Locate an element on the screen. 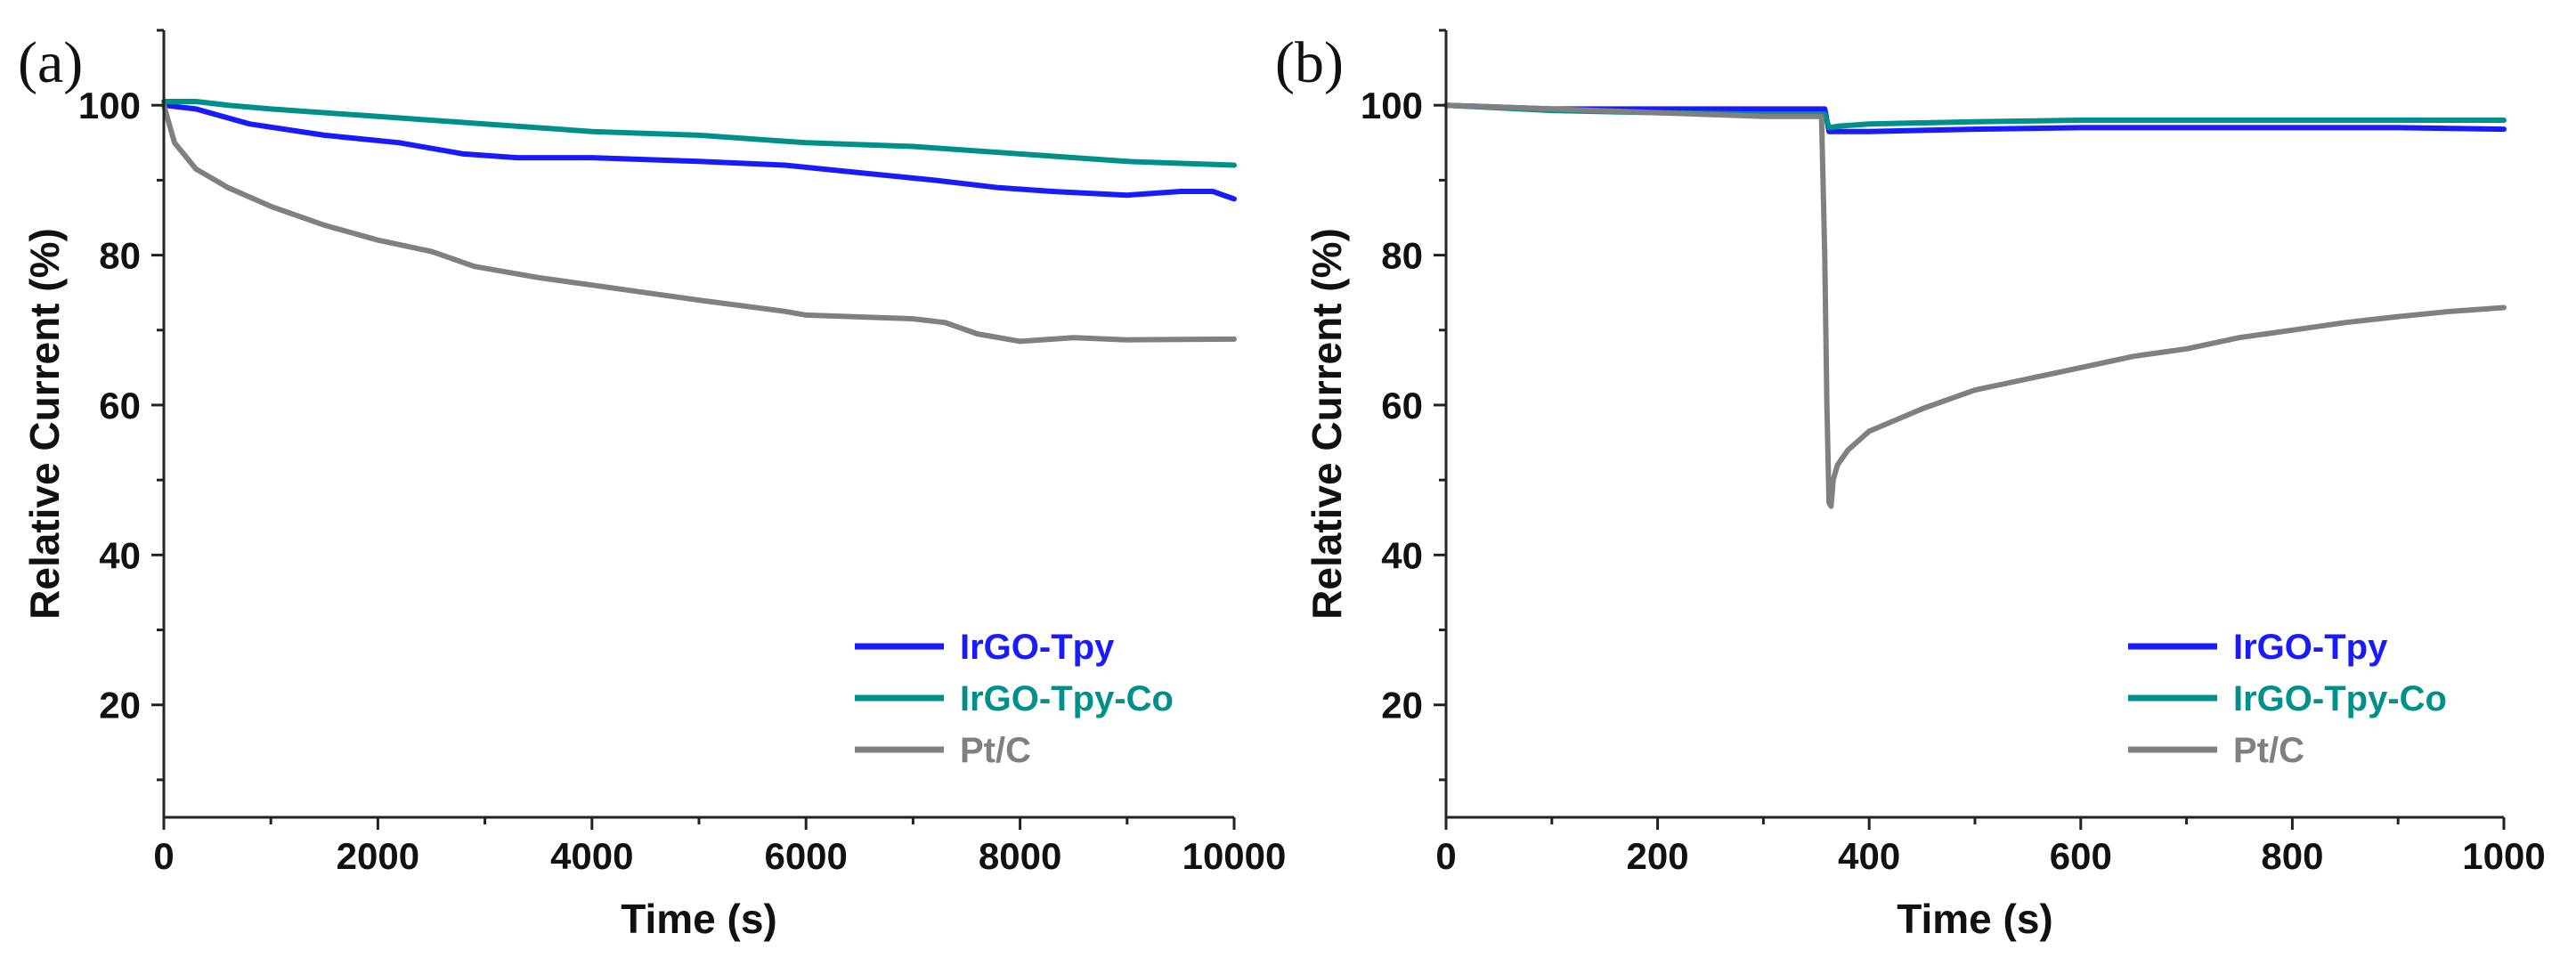 The height and width of the screenshot is (974, 2576). series-line-irgo-tpy-co is located at coordinates (699, 133).